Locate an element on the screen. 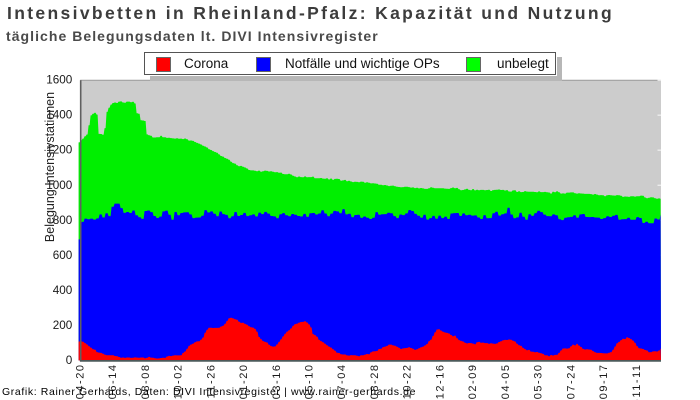 The image size is (700, 400). svg-text: 2022-05-30 is located at coordinates (539, 381).